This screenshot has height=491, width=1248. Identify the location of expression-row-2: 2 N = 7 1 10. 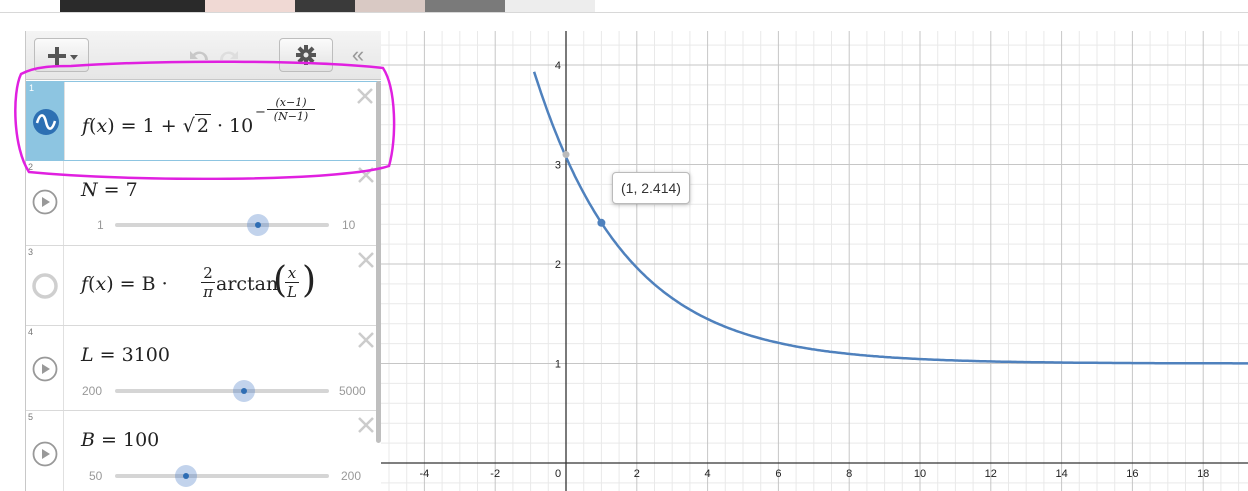
(204, 203).